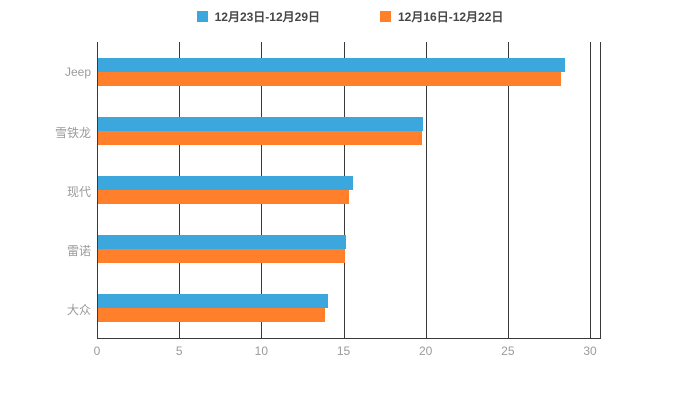  Describe the element at coordinates (97, 351) in the screenshot. I see `x-tick-label: 0` at that location.